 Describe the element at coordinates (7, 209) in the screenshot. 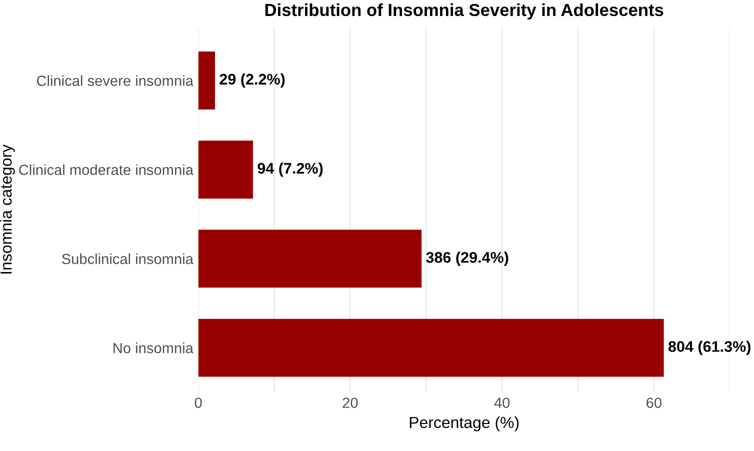

I see `y-axis-title: Insomnia category` at that location.